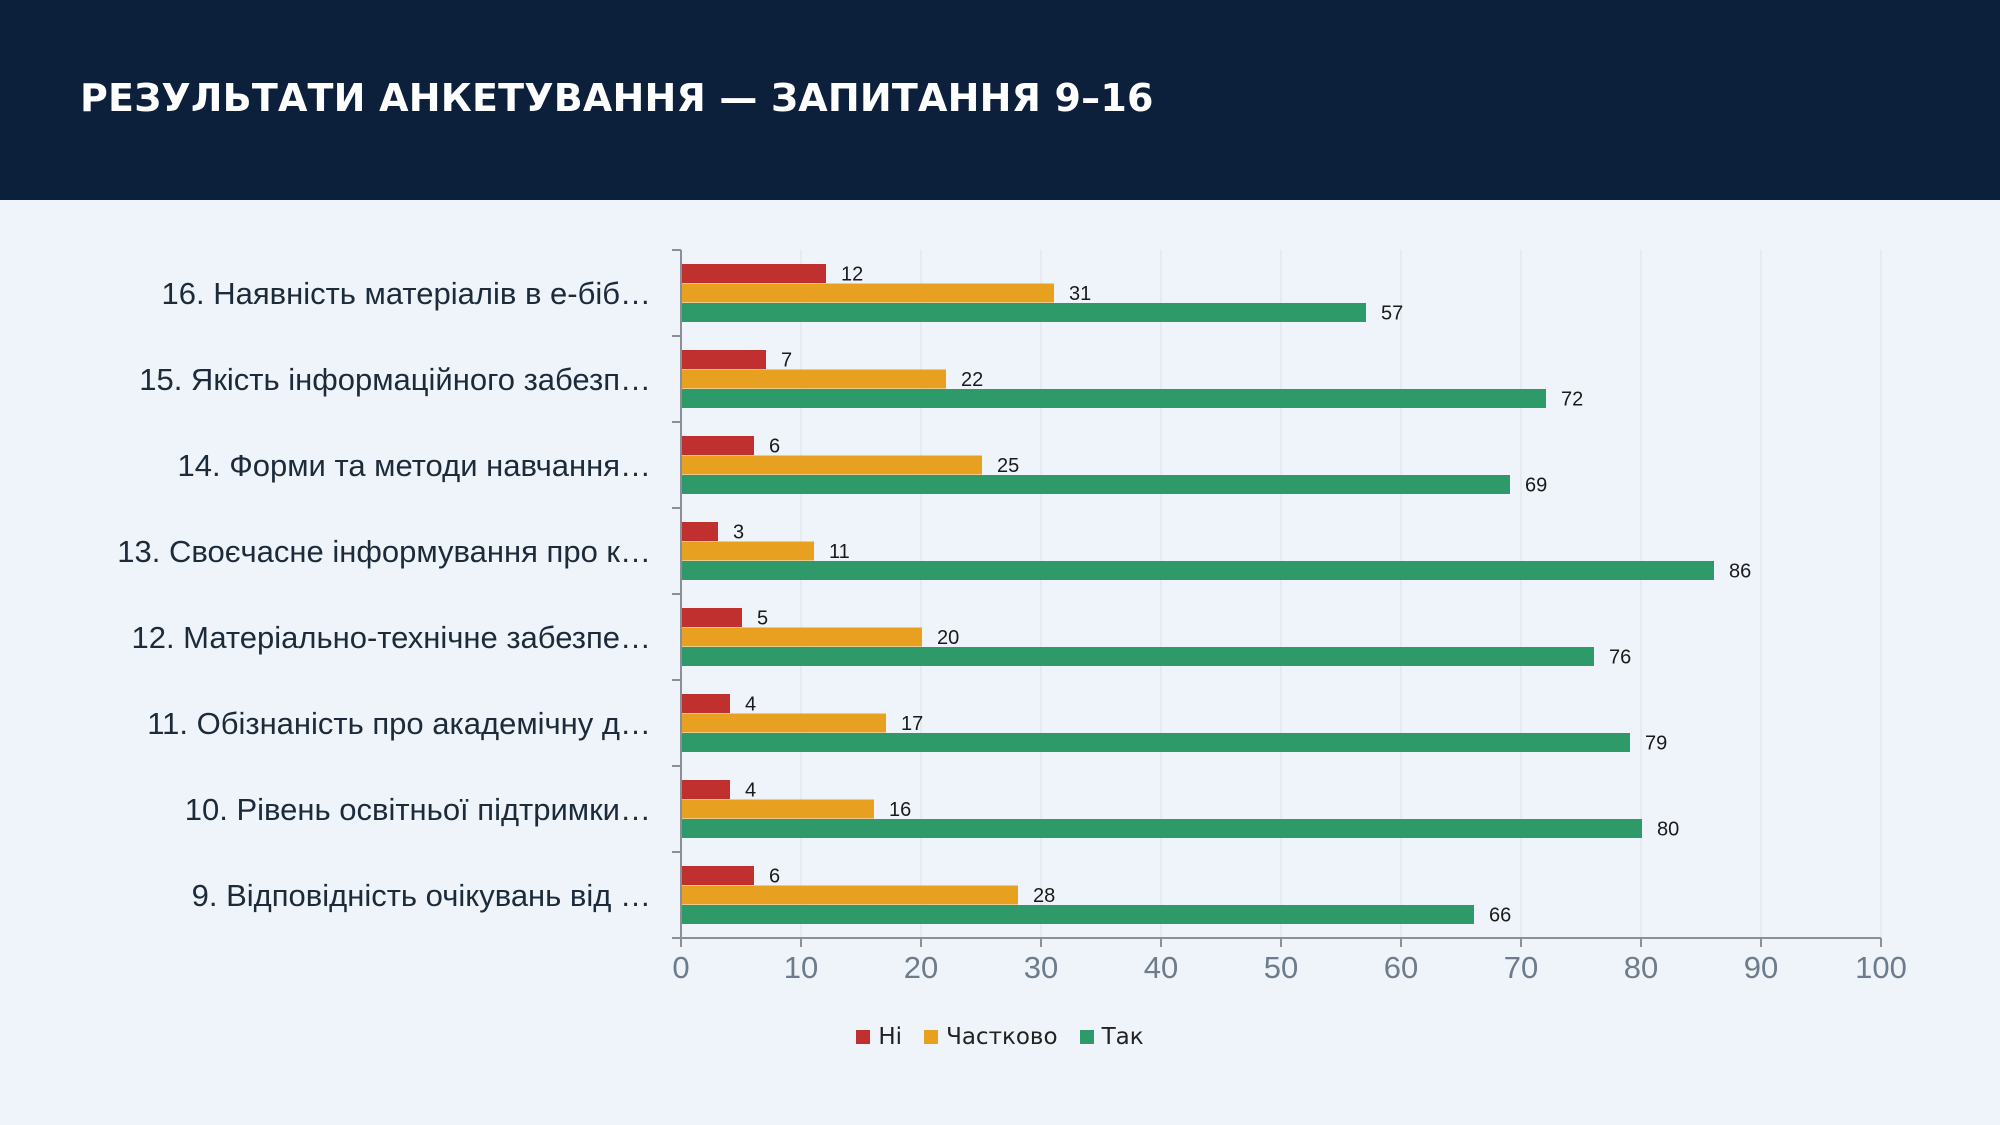  Describe the element at coordinates (1392, 314) in the screenshot. I see `data-label: 57` at that location.